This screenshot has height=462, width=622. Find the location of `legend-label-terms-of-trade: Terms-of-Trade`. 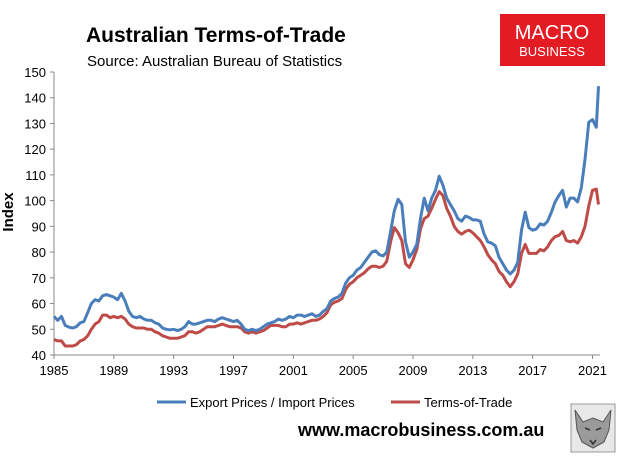

legend-label-terms-of-trade: Terms-of-Trade is located at coordinates (468, 402).